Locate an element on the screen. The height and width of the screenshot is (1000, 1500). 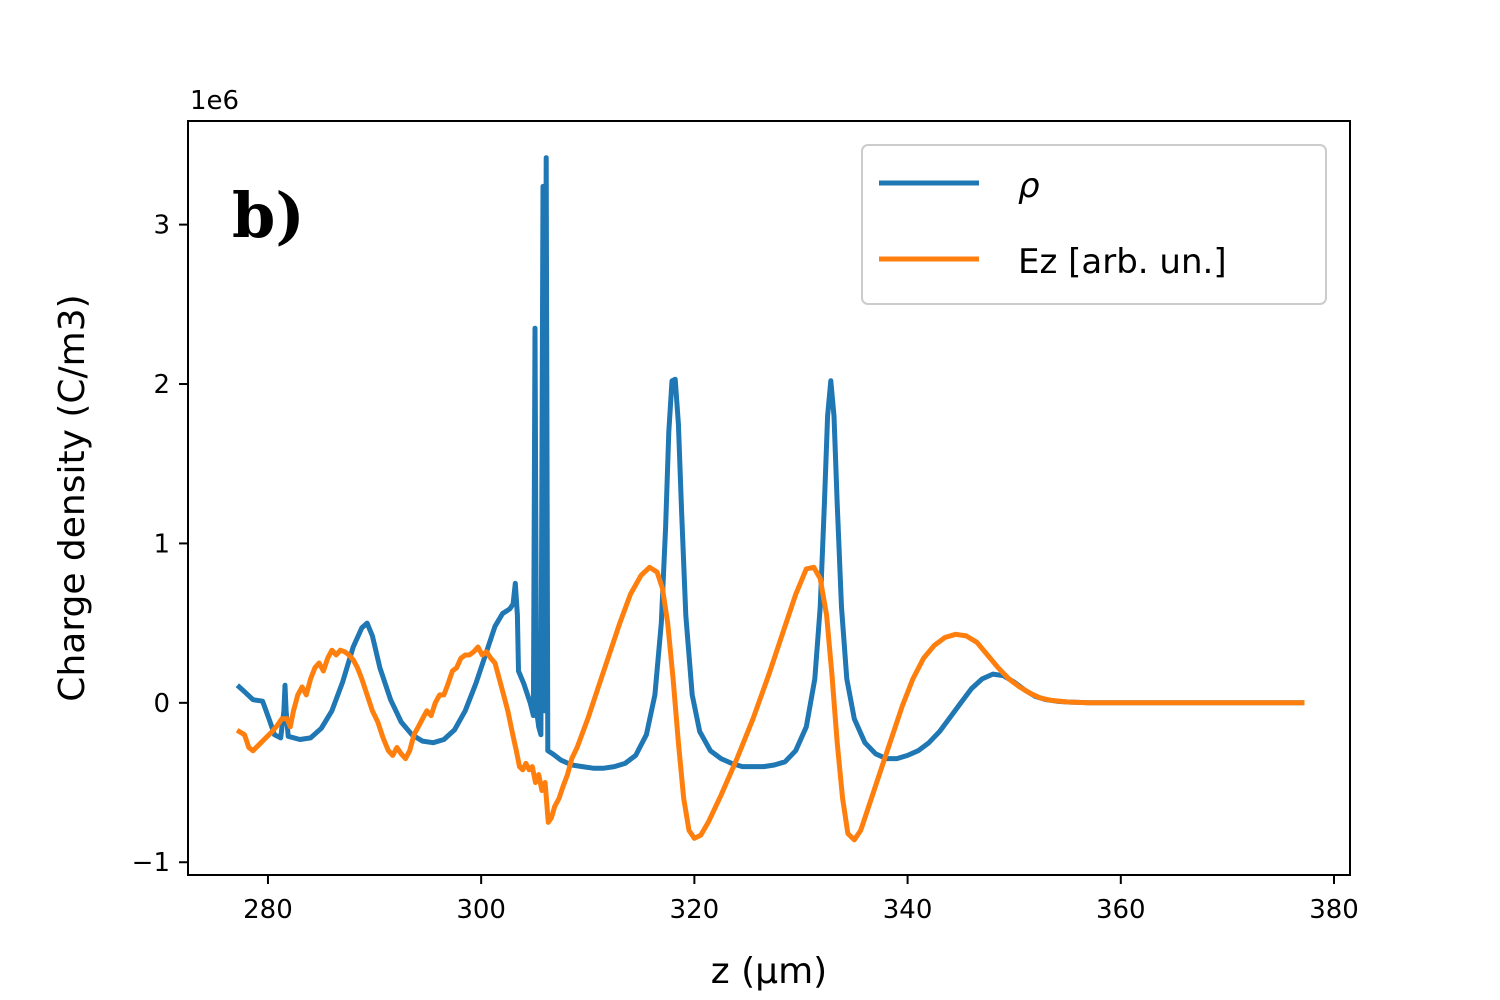
x-tick-label: 380 is located at coordinates (1334, 910).